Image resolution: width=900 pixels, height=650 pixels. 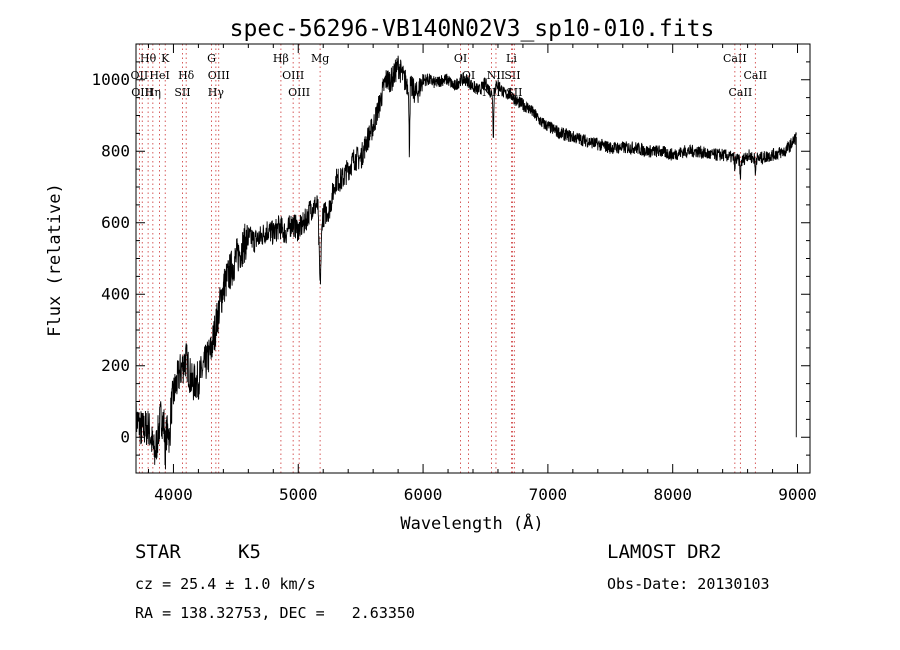 What do you see at coordinates (511, 58) in the screenshot?
I see `line-marker-label: Li` at bounding box center [511, 58].